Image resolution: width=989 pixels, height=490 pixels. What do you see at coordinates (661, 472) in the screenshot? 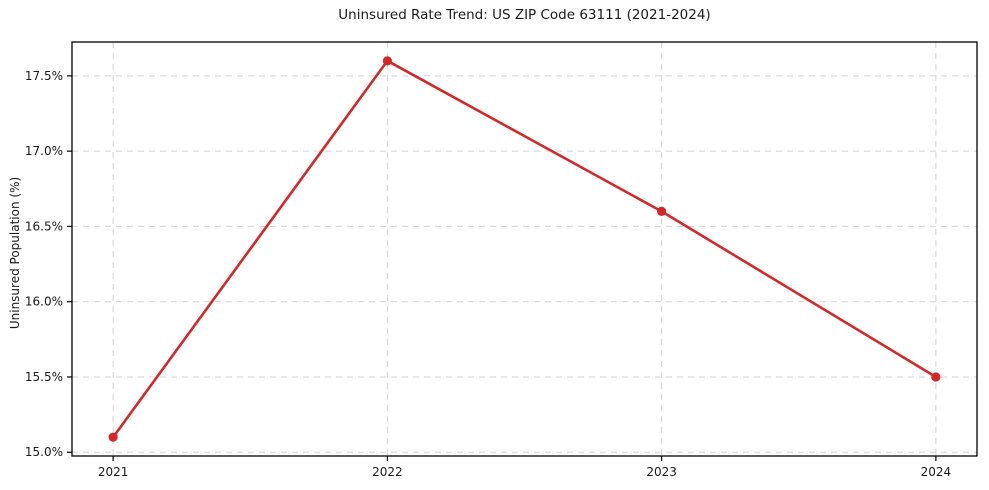
I see `x-tick-label: 2023` at bounding box center [661, 472].